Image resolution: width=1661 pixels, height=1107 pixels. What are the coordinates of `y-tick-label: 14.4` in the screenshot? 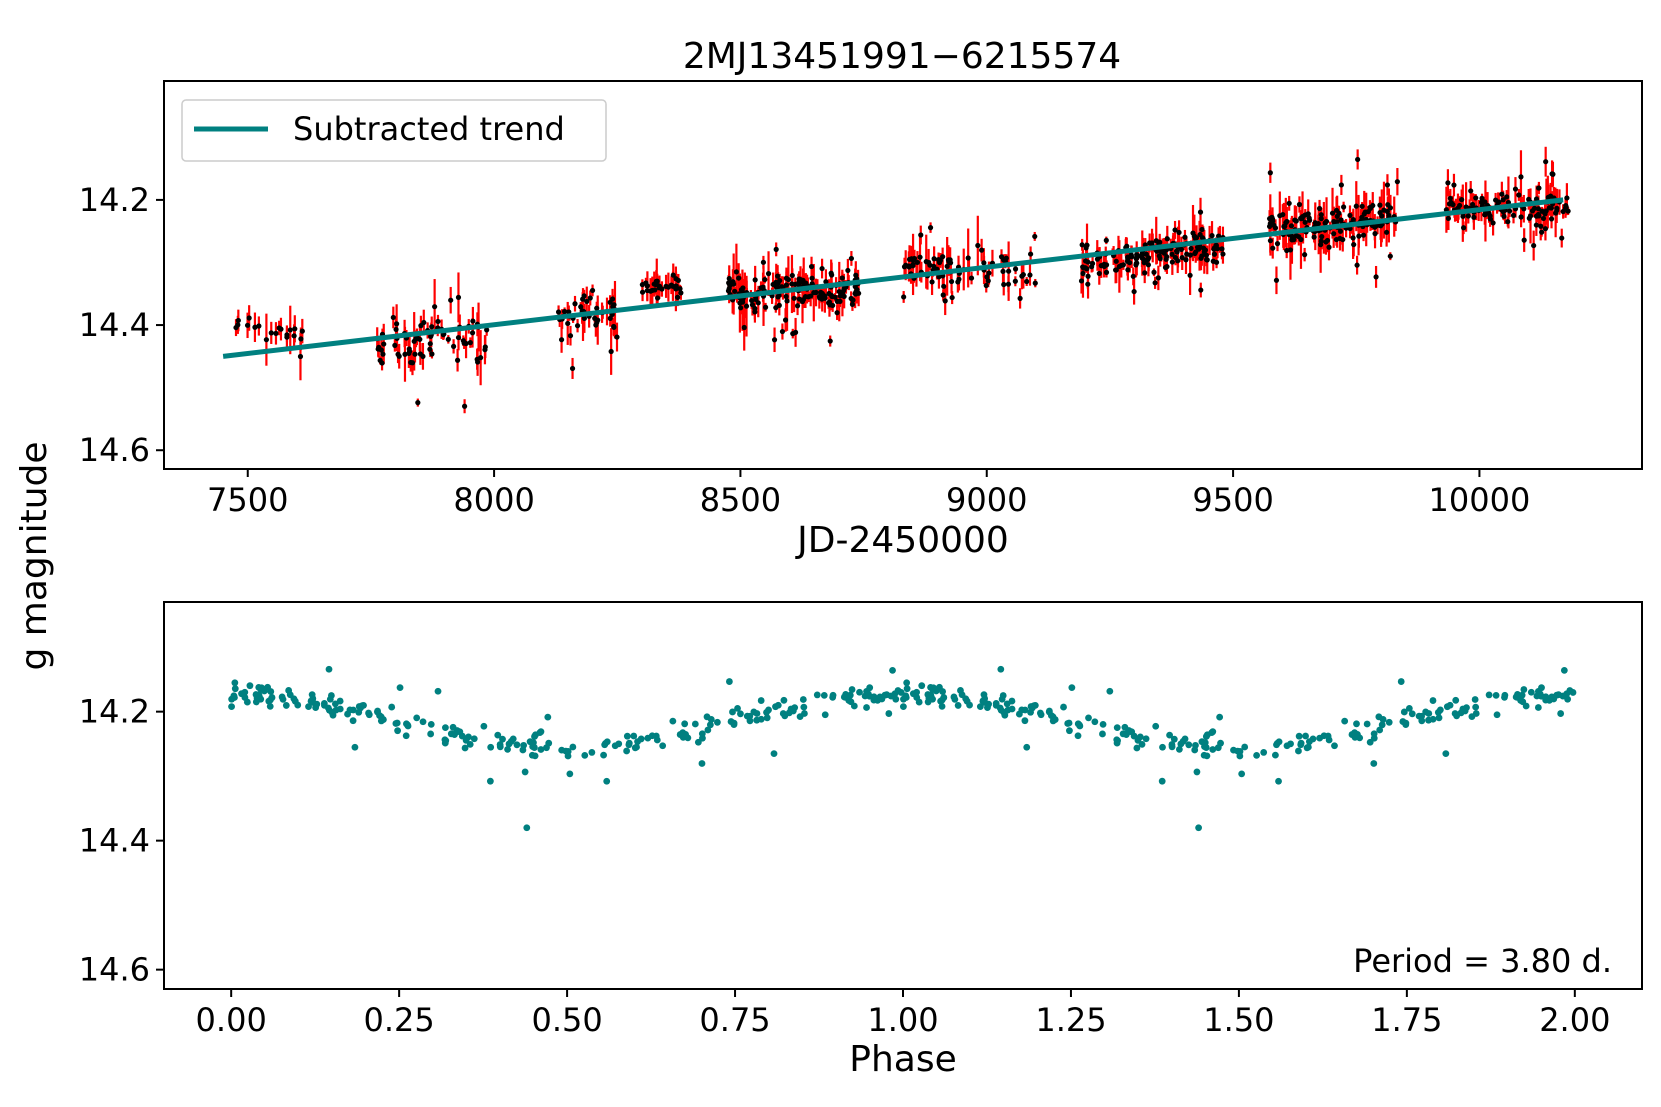 It's located at (114, 325).